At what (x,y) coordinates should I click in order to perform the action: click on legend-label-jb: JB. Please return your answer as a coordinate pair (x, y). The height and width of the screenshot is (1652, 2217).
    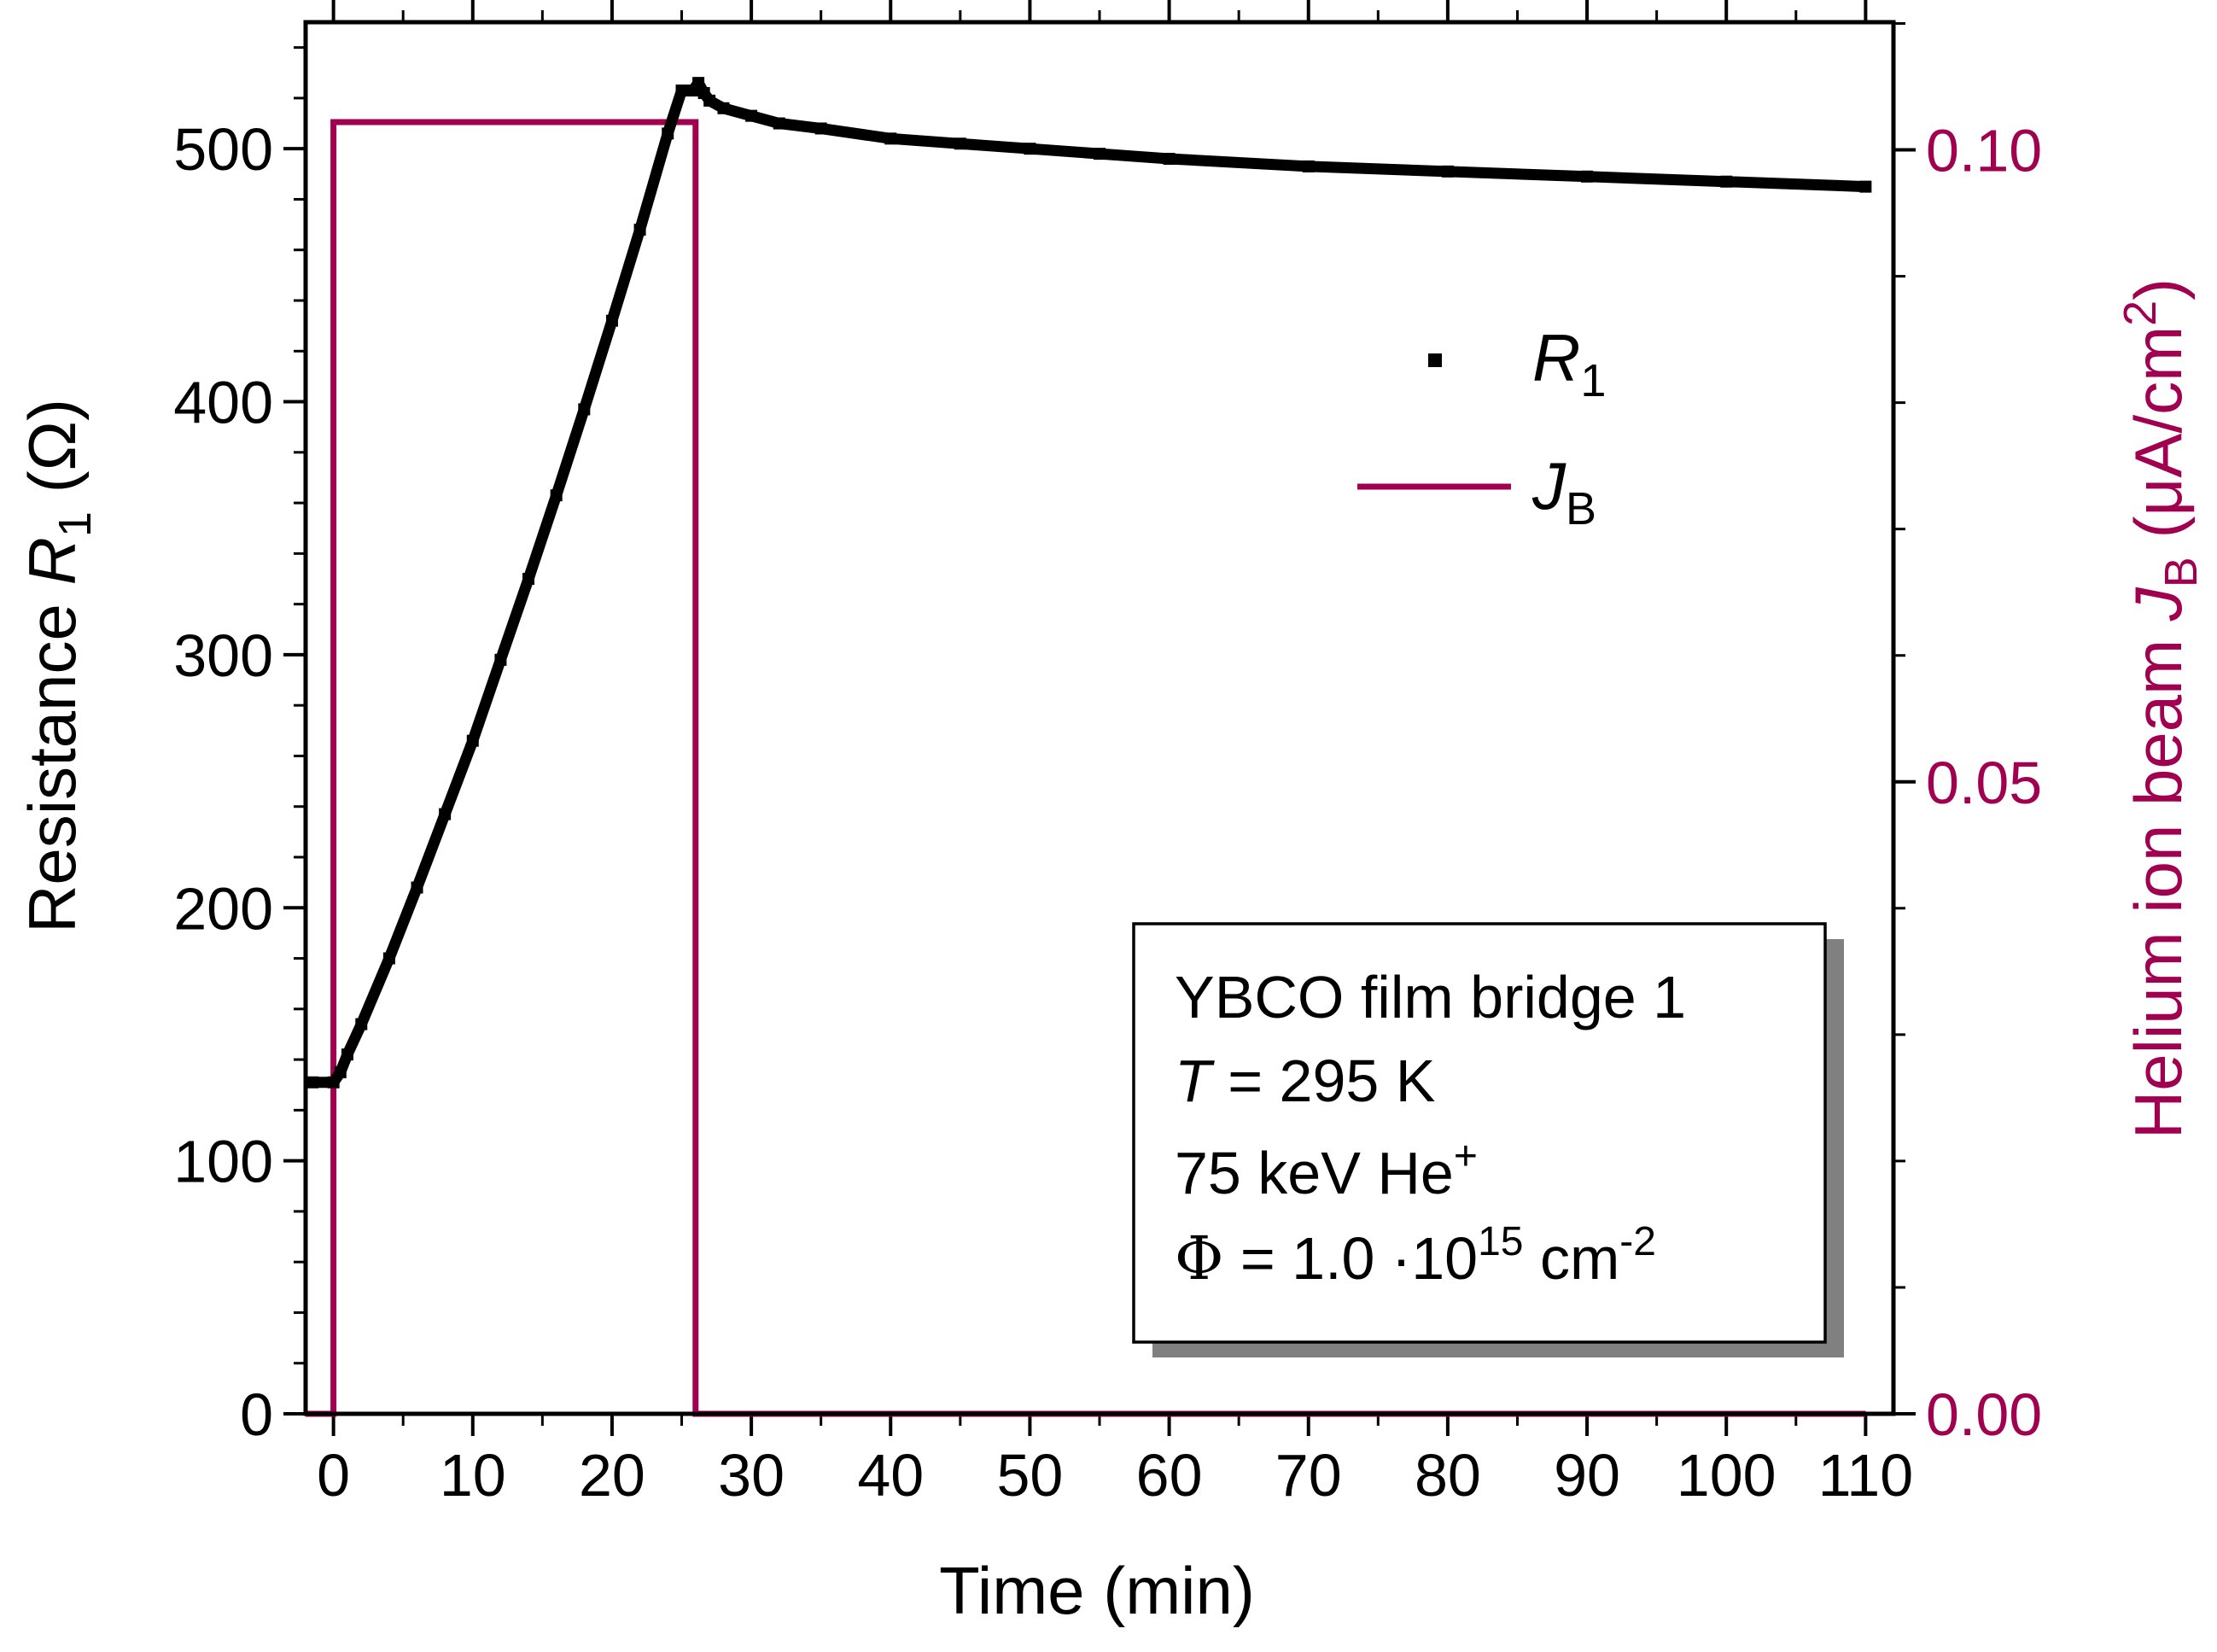
    Looking at the image, I should click on (1563, 491).